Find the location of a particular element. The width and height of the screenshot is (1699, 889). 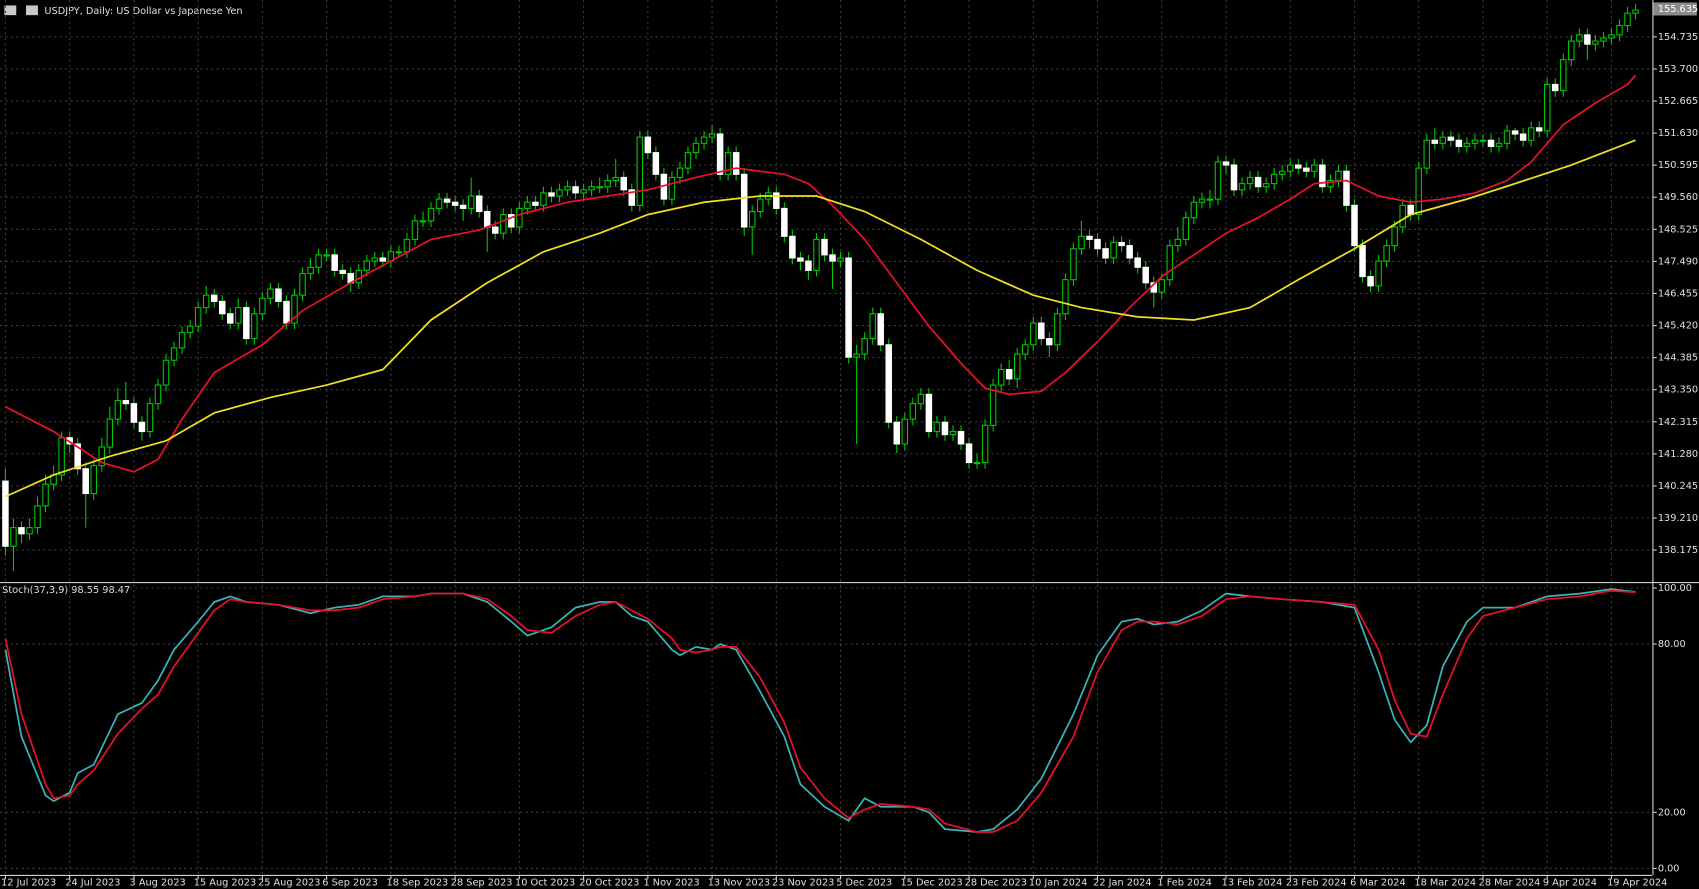

y-tick-label: 150.595 is located at coordinates (1678, 165).